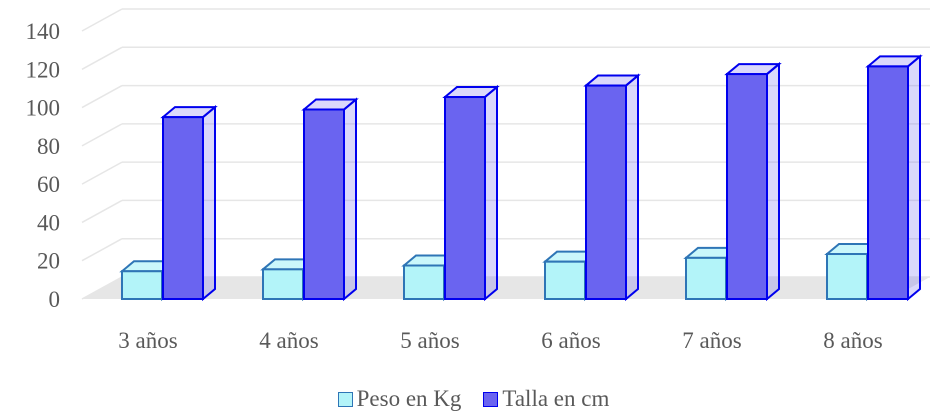 Image resolution: width=947 pixels, height=419 pixels. I want to click on x-tick-label: 7 años, so click(711, 340).